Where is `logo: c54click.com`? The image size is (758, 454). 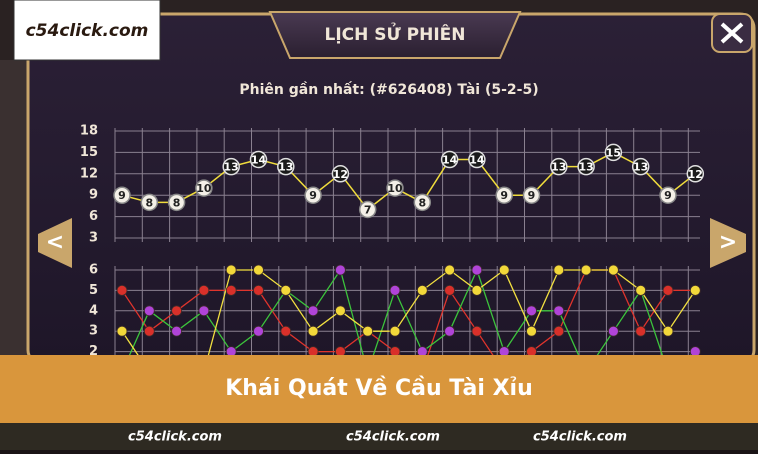 logo: c54click.com is located at coordinates (87, 31).